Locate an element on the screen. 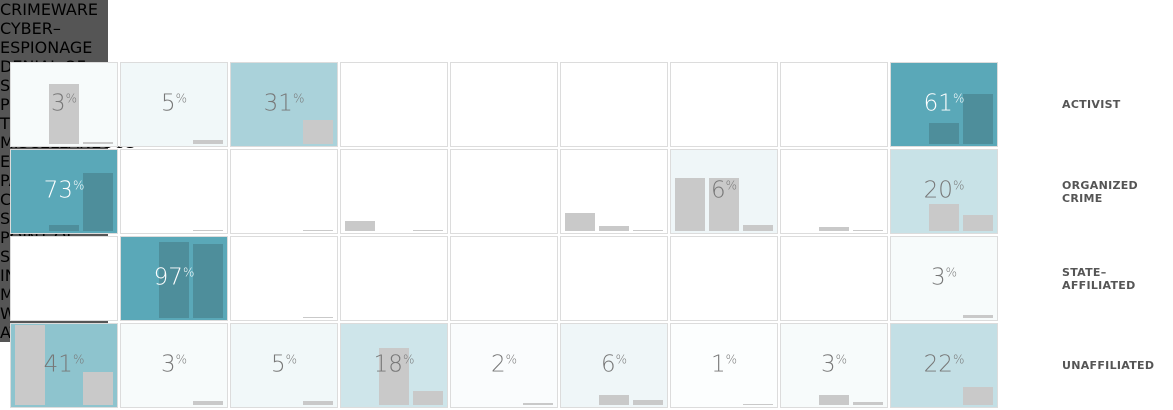 The image size is (1173, 410). value-number: 22 is located at coordinates (938, 364).